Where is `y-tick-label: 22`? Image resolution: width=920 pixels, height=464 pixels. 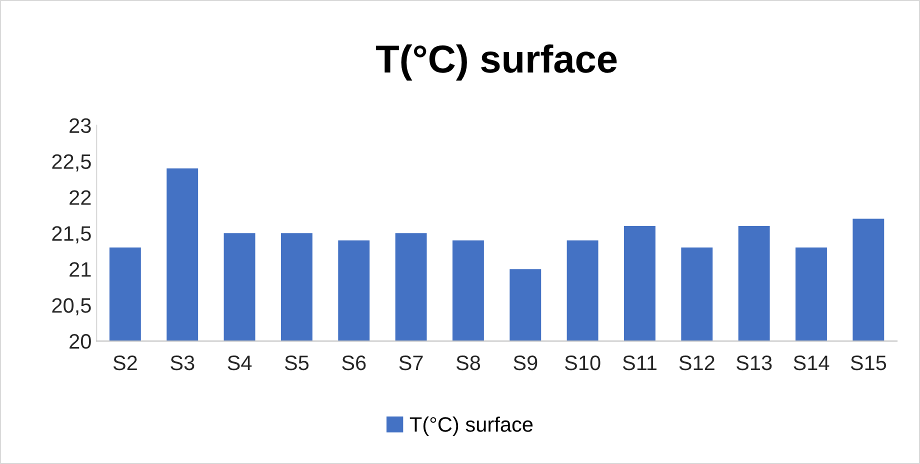
y-tick-label: 22 is located at coordinates (80, 197).